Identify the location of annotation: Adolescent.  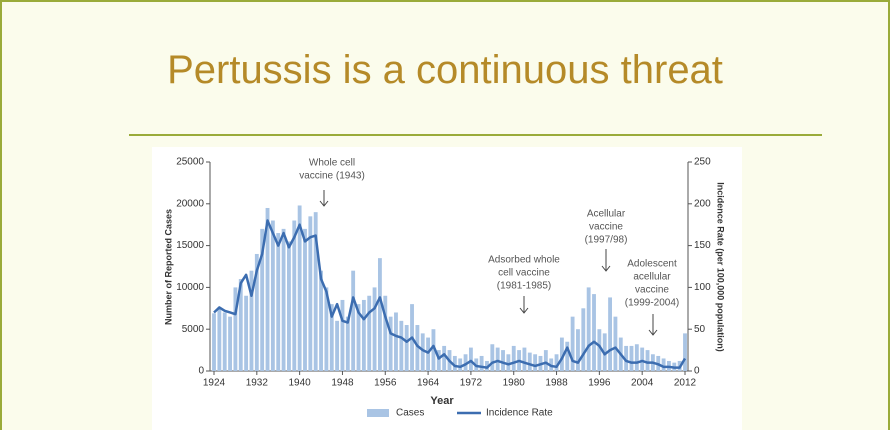
(652, 264).